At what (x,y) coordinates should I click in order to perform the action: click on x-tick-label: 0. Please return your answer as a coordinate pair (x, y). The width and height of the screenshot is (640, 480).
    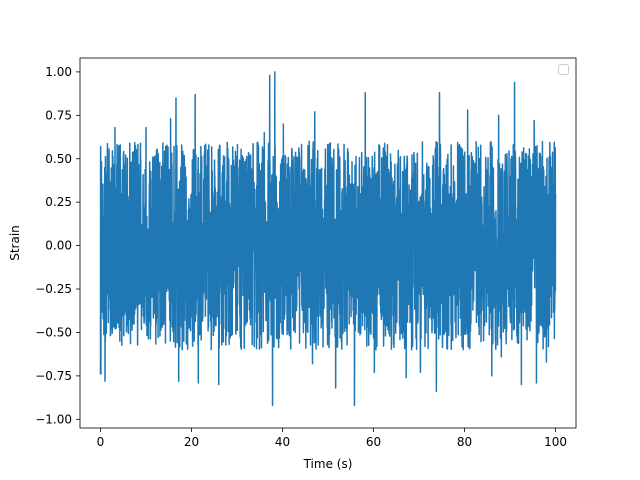
    Looking at the image, I should click on (101, 442).